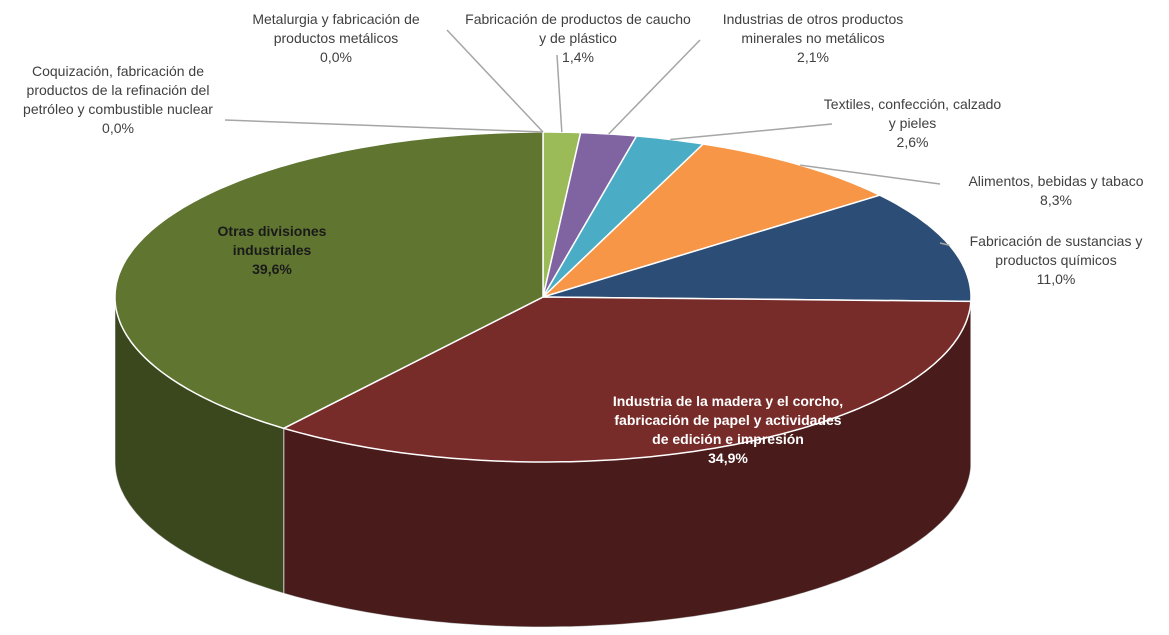  What do you see at coordinates (1056, 200) in the screenshot?
I see `value-label: 8,3%` at bounding box center [1056, 200].